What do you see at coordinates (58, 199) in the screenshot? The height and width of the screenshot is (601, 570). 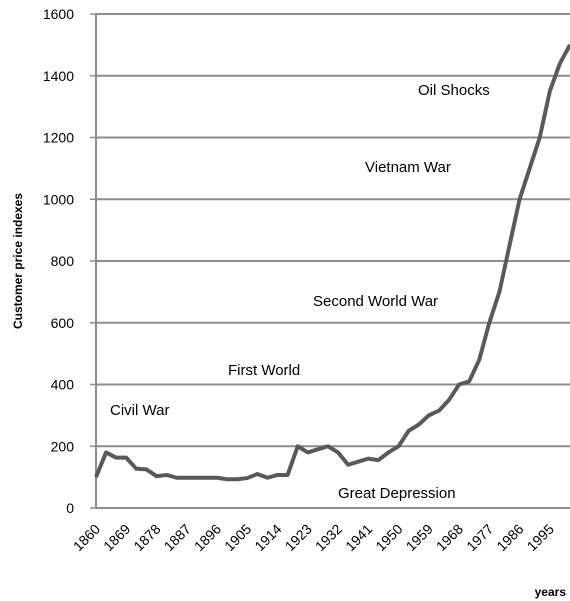 I see `y-tick-label: 1000` at bounding box center [58, 199].